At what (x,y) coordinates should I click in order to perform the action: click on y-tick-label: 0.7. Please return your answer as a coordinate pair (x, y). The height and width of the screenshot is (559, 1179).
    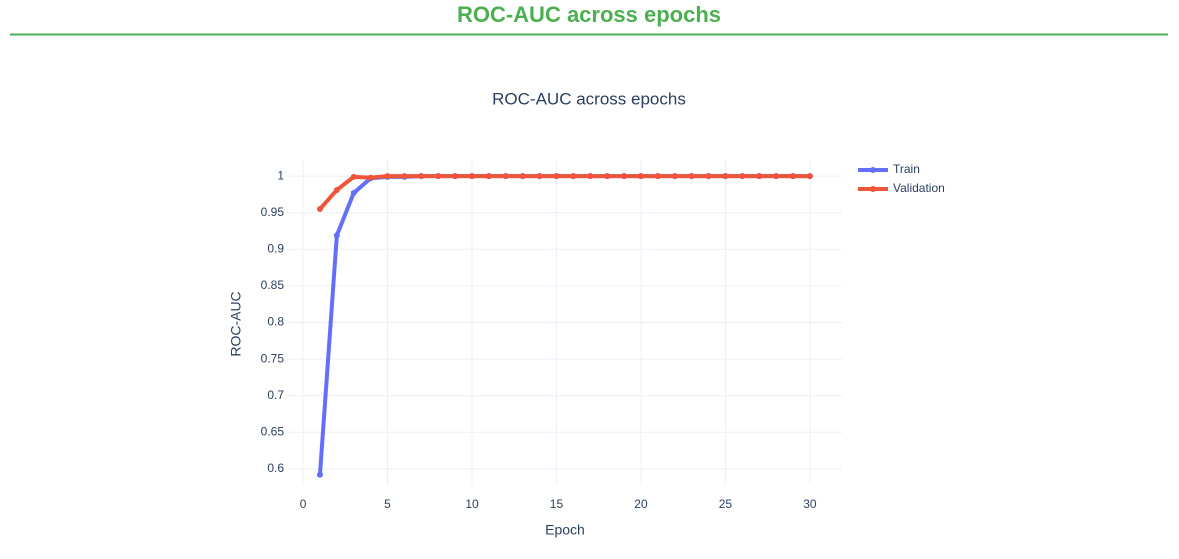
    Looking at the image, I should click on (275, 395).